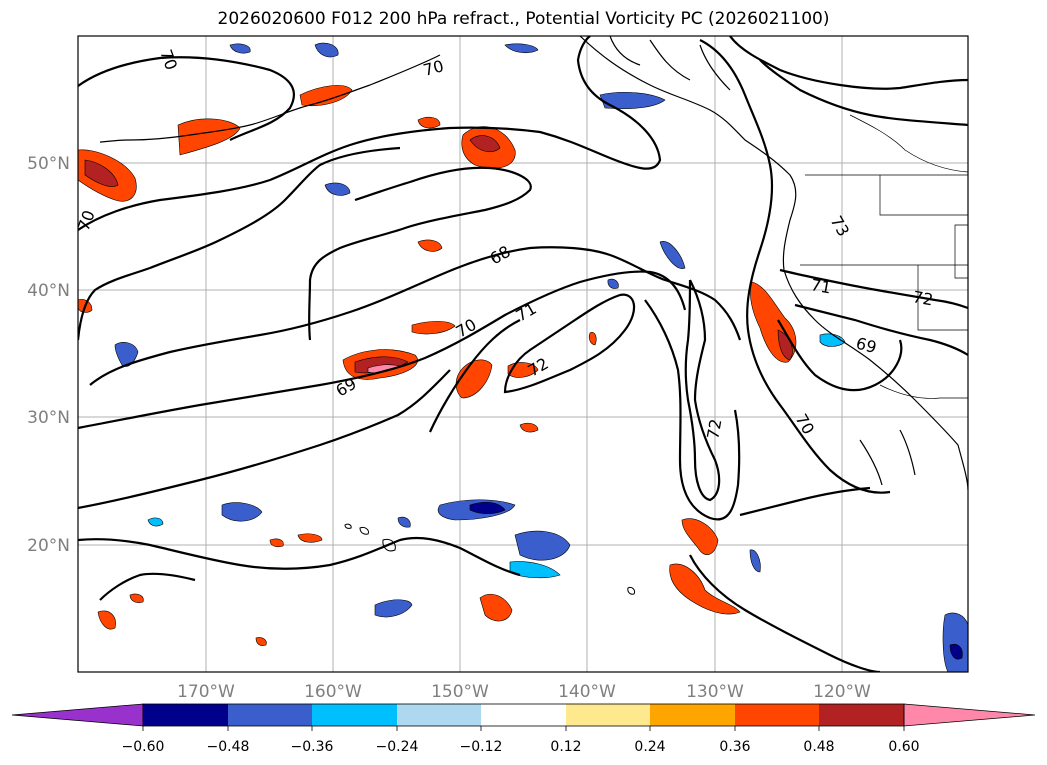  What do you see at coordinates (48, 164) in the screenshot?
I see `lat-label-50n: 50°N` at bounding box center [48, 164].